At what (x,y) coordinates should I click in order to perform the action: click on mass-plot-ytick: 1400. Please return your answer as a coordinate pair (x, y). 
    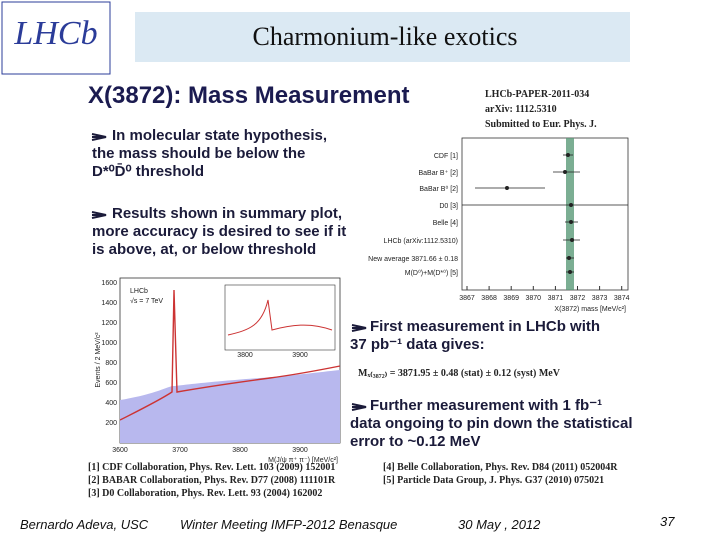
    Looking at the image, I should click on (109, 303).